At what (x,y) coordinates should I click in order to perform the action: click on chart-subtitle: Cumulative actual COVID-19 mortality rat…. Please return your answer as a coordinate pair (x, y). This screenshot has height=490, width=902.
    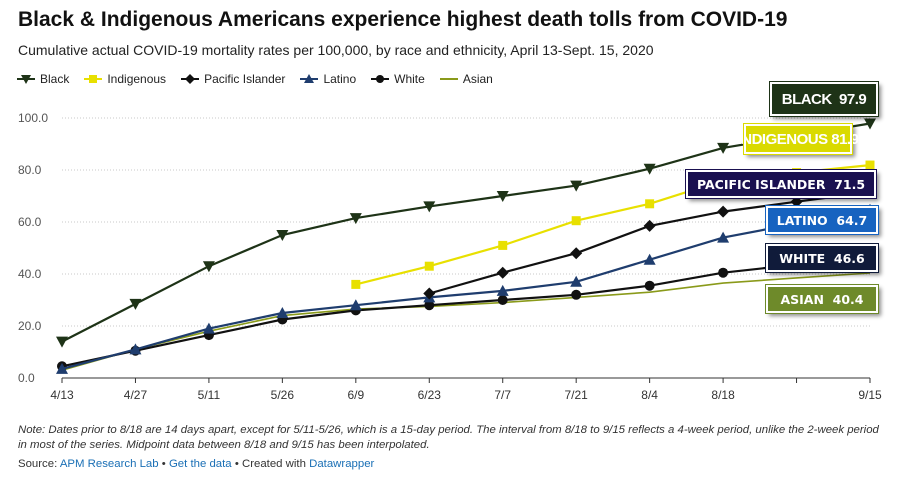
    Looking at the image, I should click on (336, 50).